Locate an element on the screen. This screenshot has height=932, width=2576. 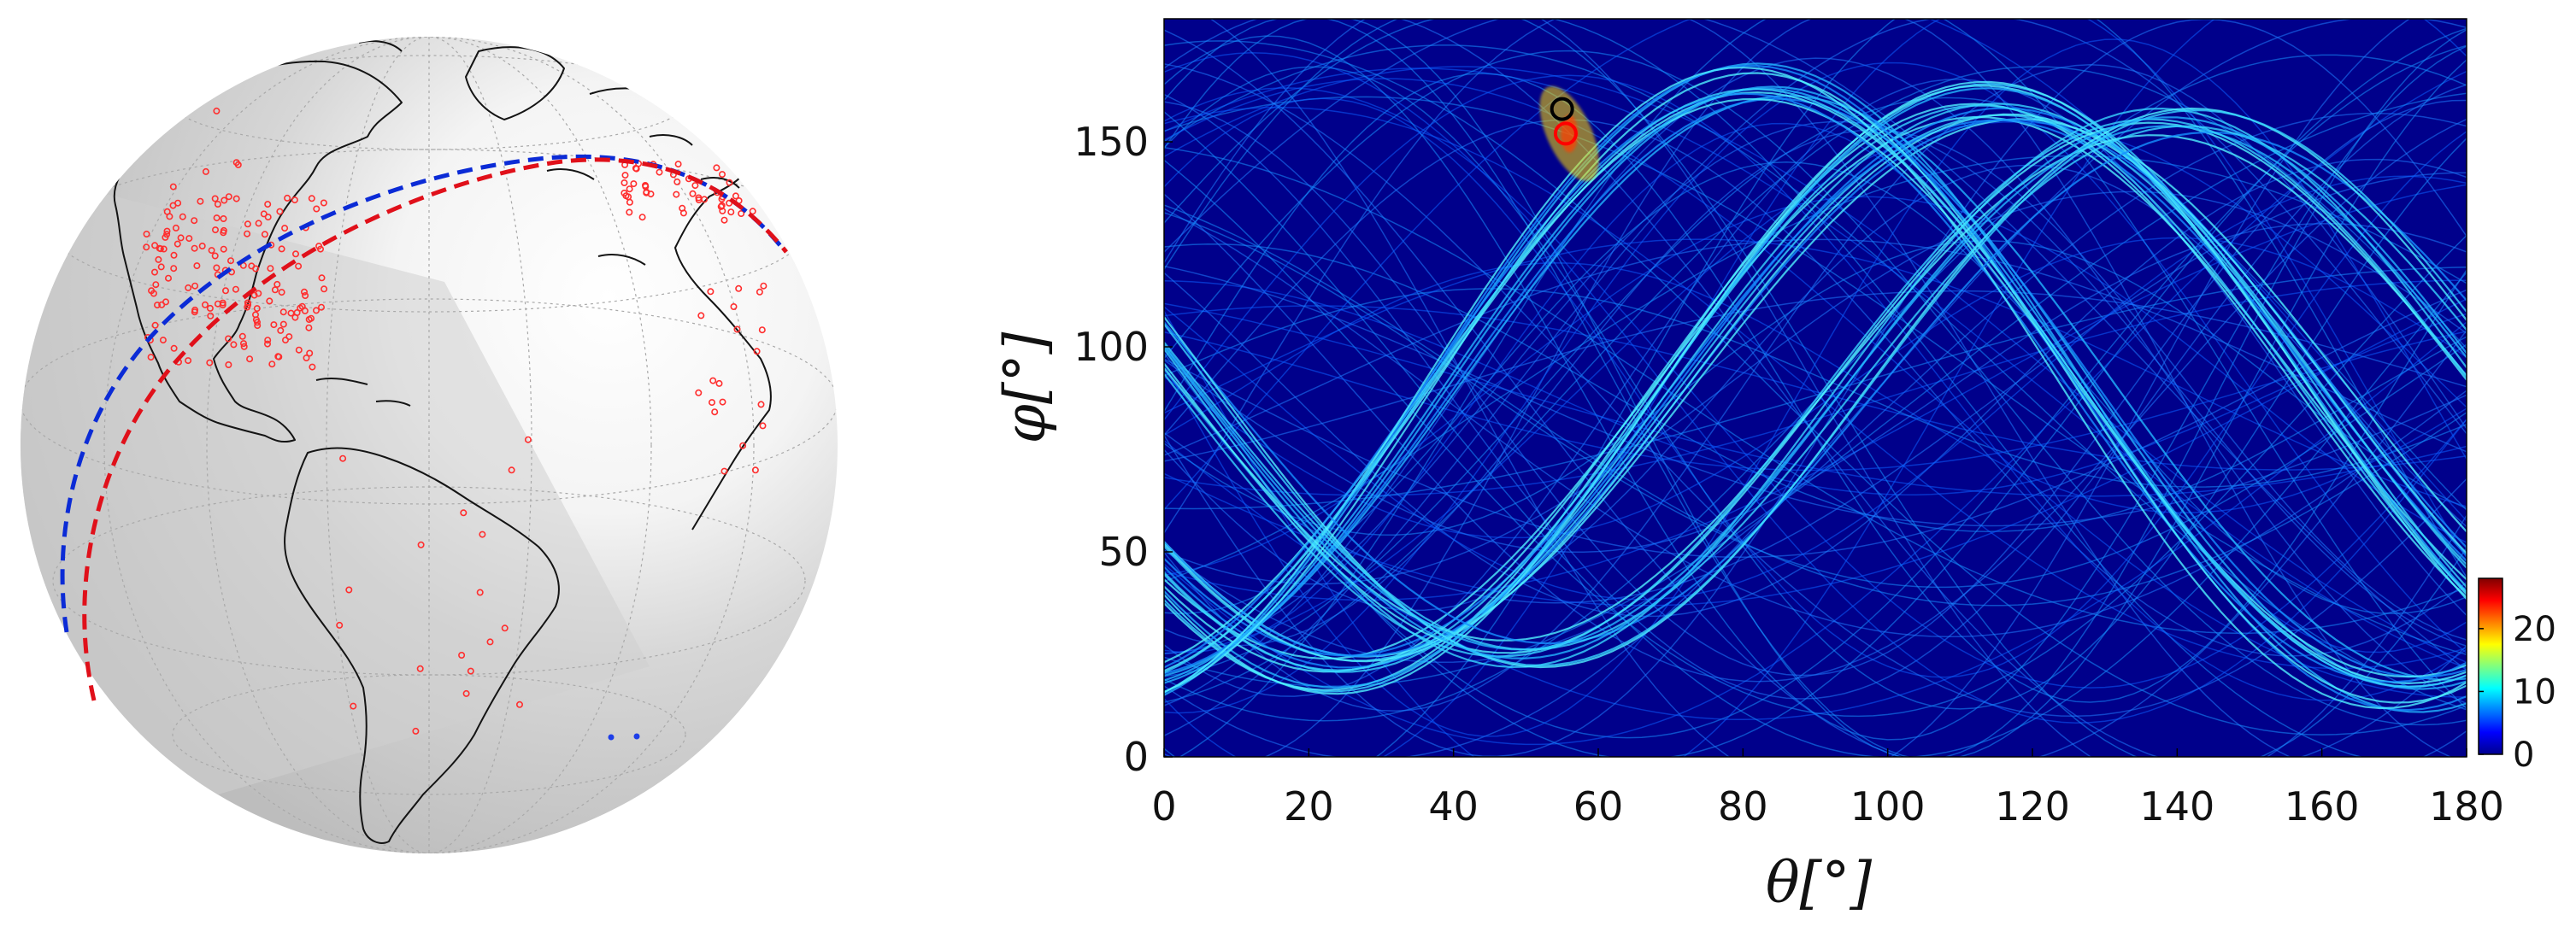
y-tick-label: 150 is located at coordinates (1111, 142).